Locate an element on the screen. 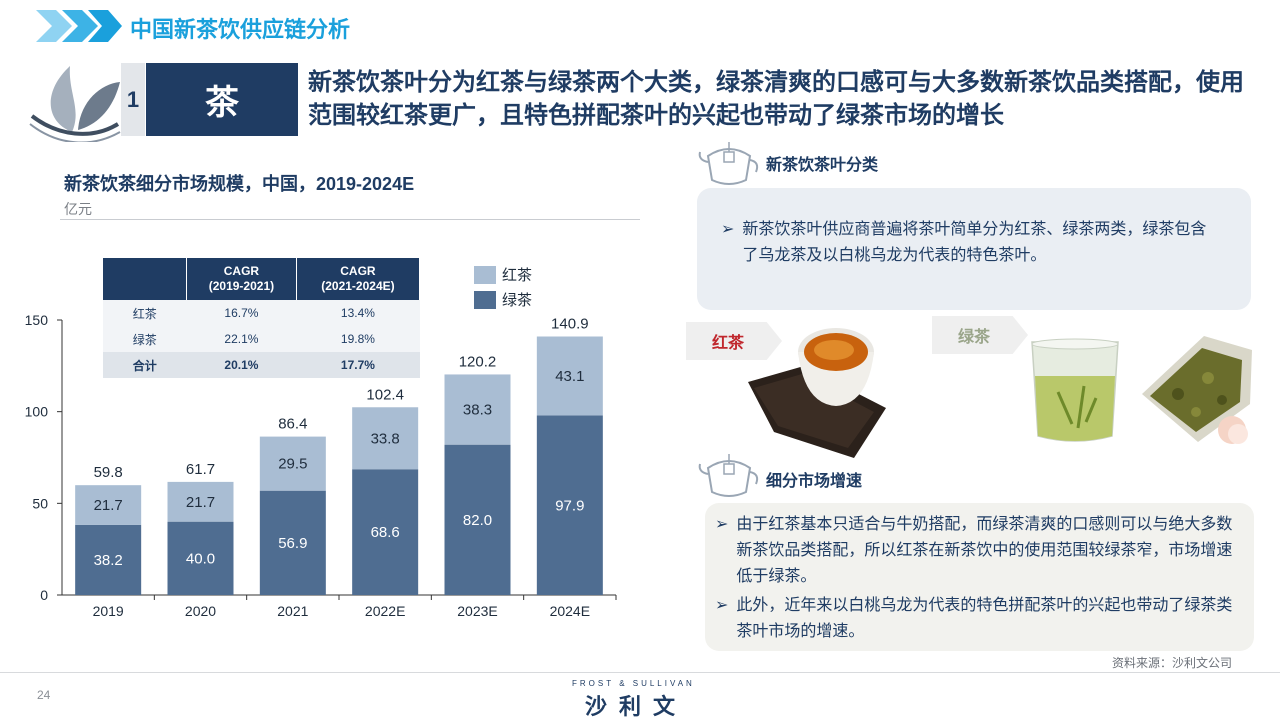 This screenshot has width=1280, height=721. data-label: 82.0 is located at coordinates (477, 520).